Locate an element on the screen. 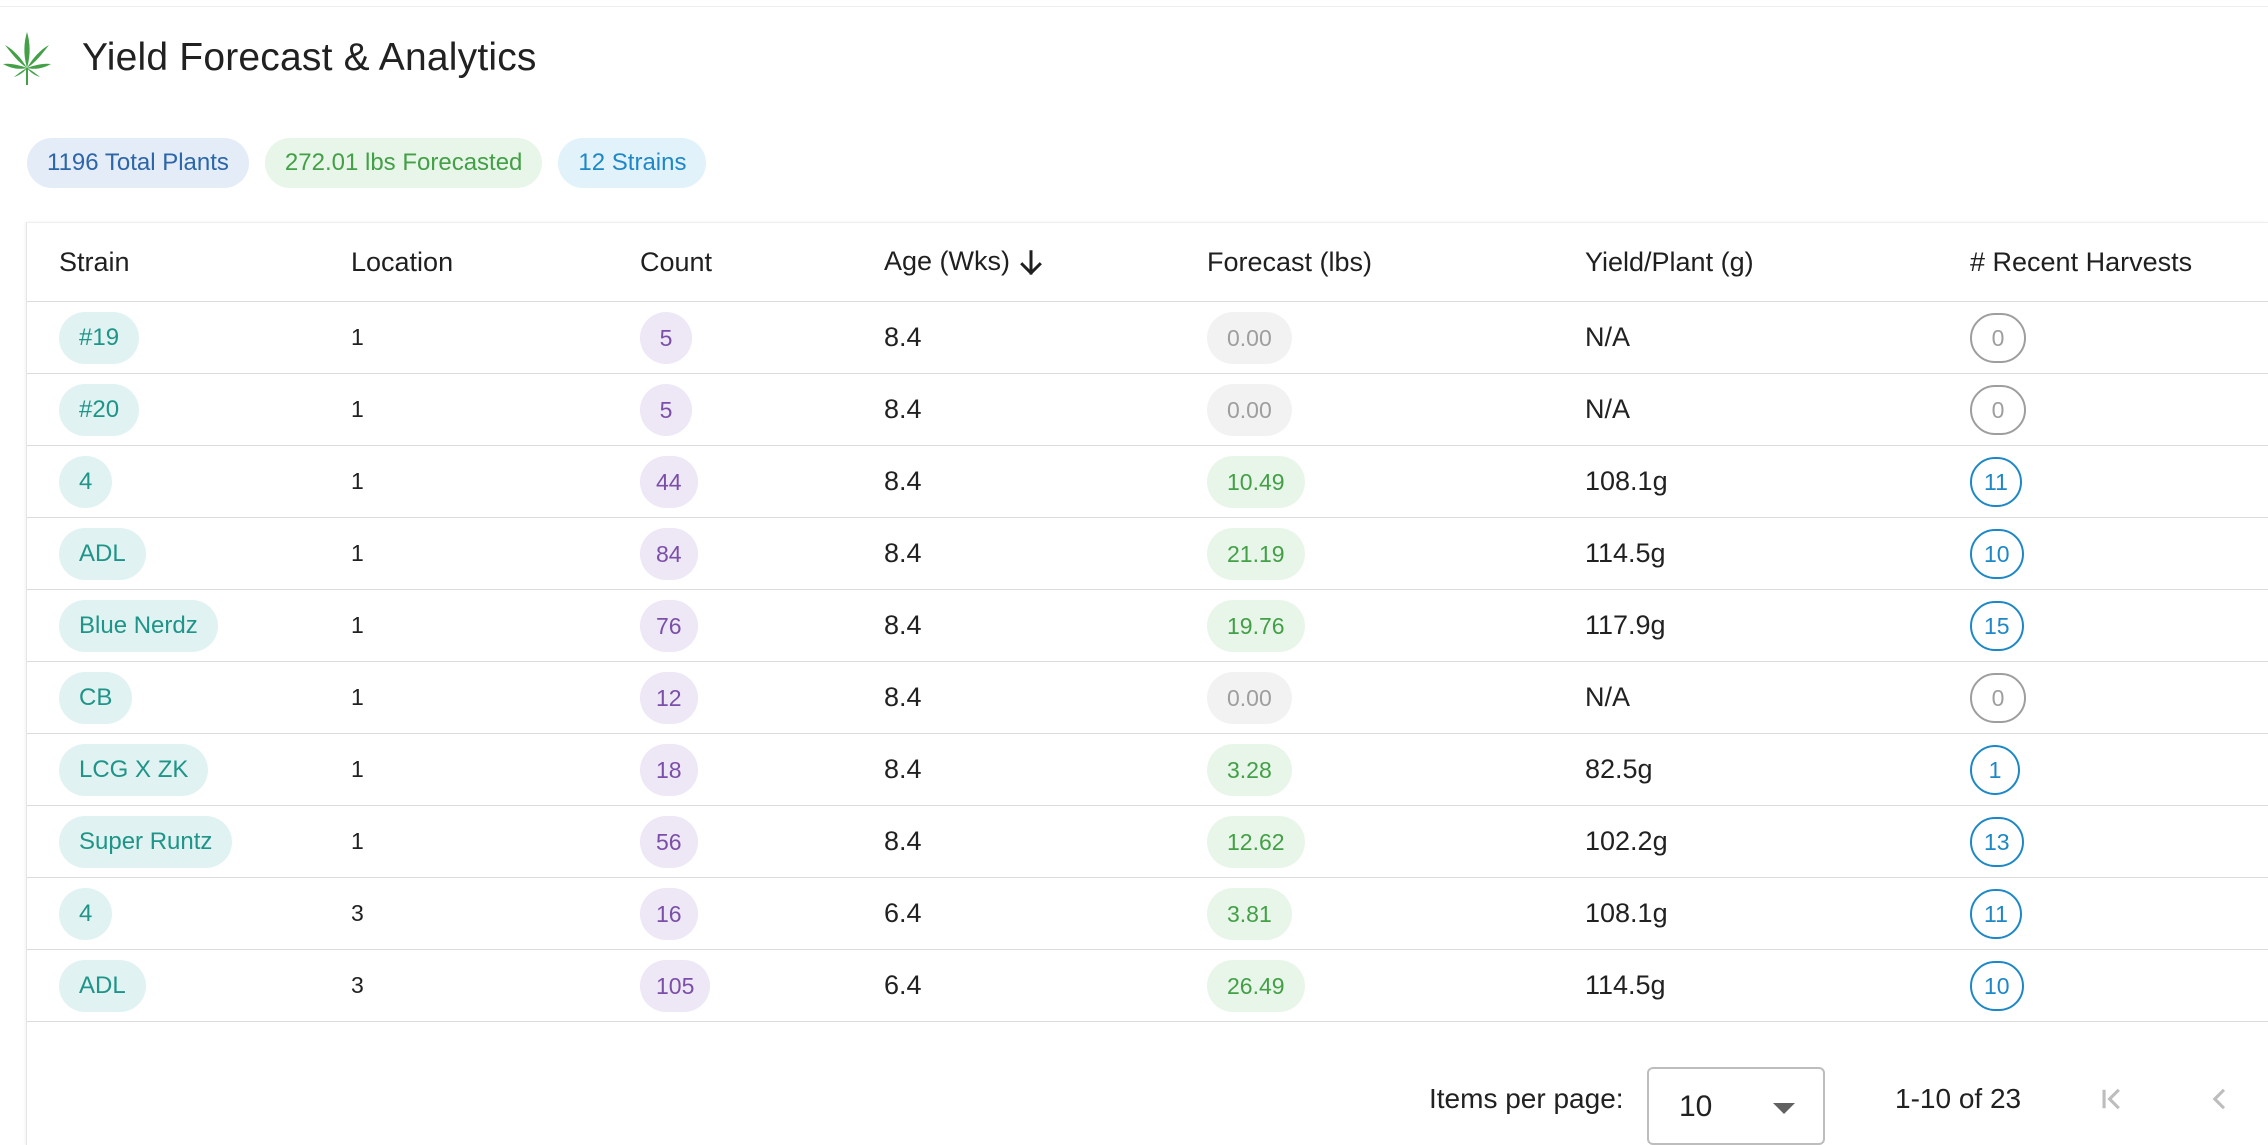 The height and width of the screenshot is (1145, 2268). table-row: 4 3 16 6.4 3.81 108.1g 11 is located at coordinates (1147, 913).